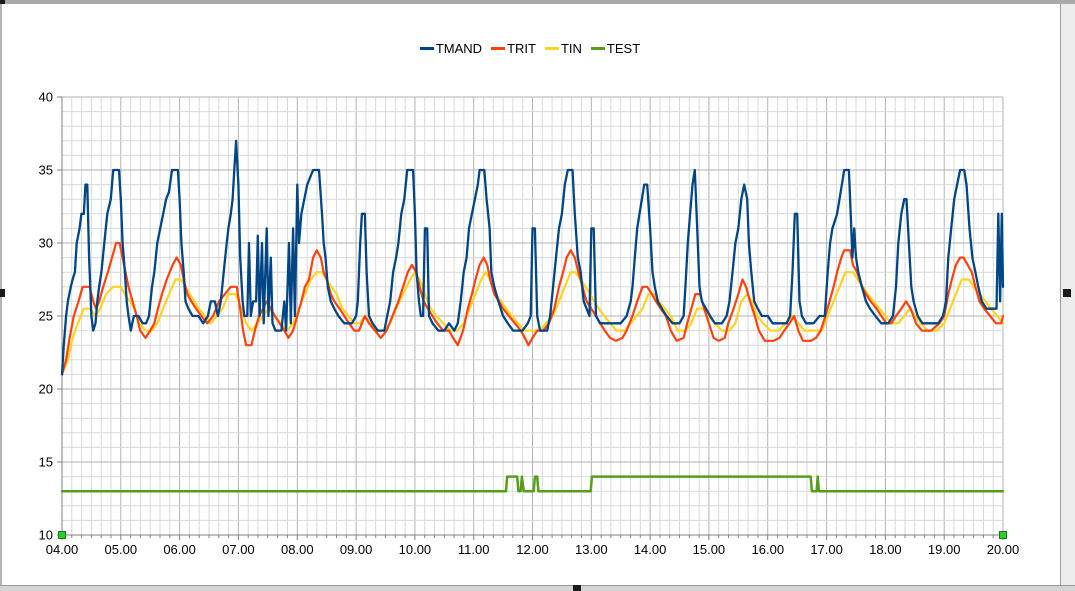  Describe the element at coordinates (650, 549) in the screenshot. I see `x-tick-label: 14.00` at that location.